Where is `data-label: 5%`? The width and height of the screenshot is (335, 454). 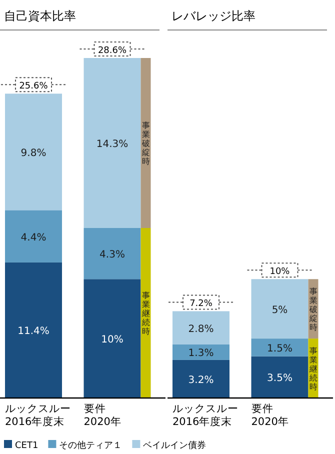
data-label: 5% is located at coordinates (280, 310).